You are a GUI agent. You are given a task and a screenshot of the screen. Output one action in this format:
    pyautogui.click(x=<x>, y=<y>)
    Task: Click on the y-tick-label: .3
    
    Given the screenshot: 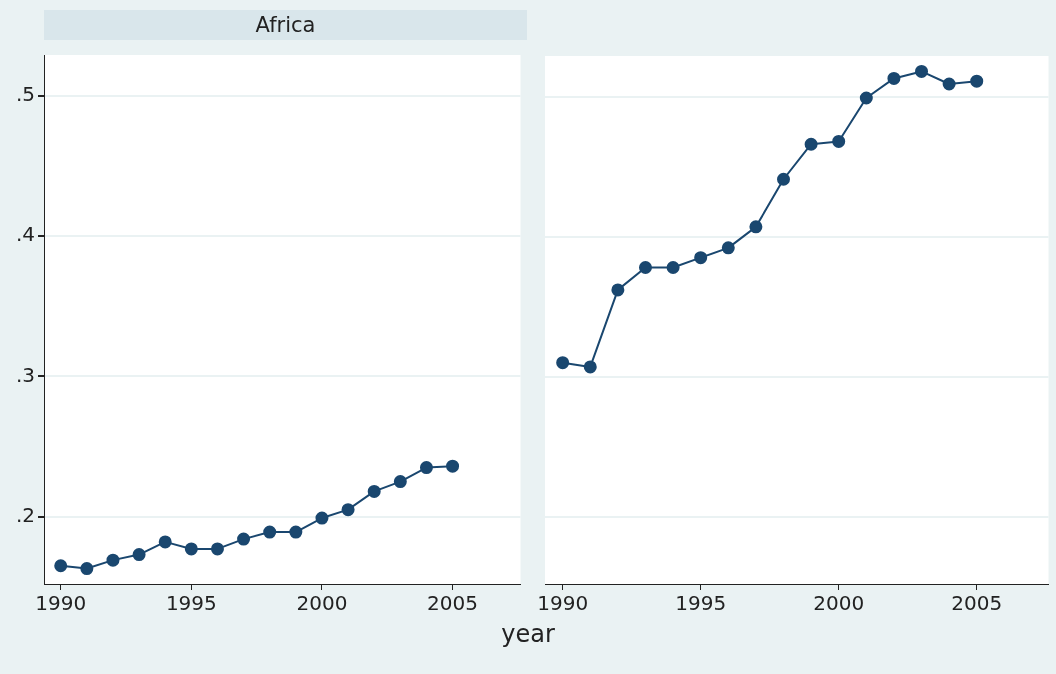 What is the action you would take?
    pyautogui.click(x=25, y=374)
    